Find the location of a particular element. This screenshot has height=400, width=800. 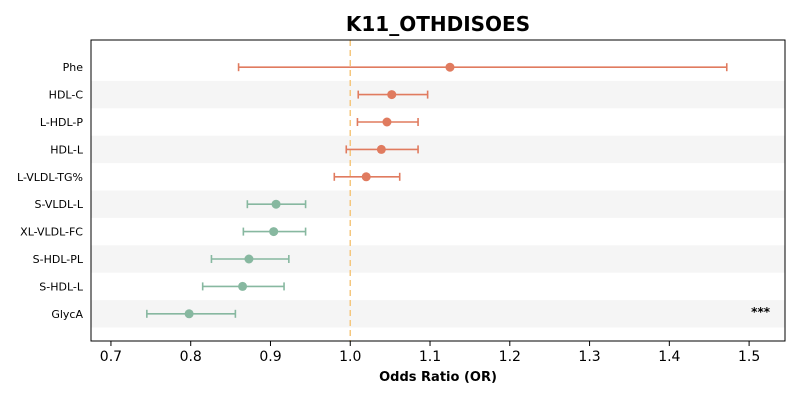

x-tick-label: 1.3 is located at coordinates (589, 357).